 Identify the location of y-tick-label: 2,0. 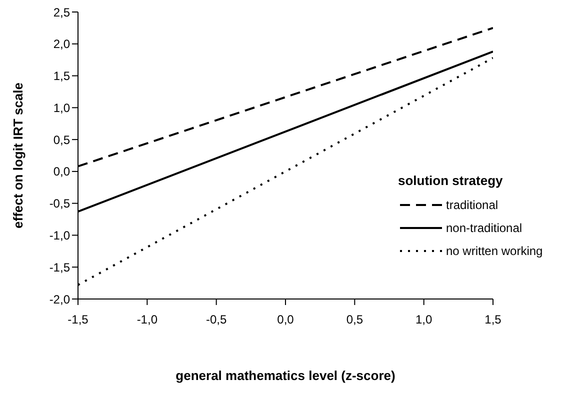
(61, 44).